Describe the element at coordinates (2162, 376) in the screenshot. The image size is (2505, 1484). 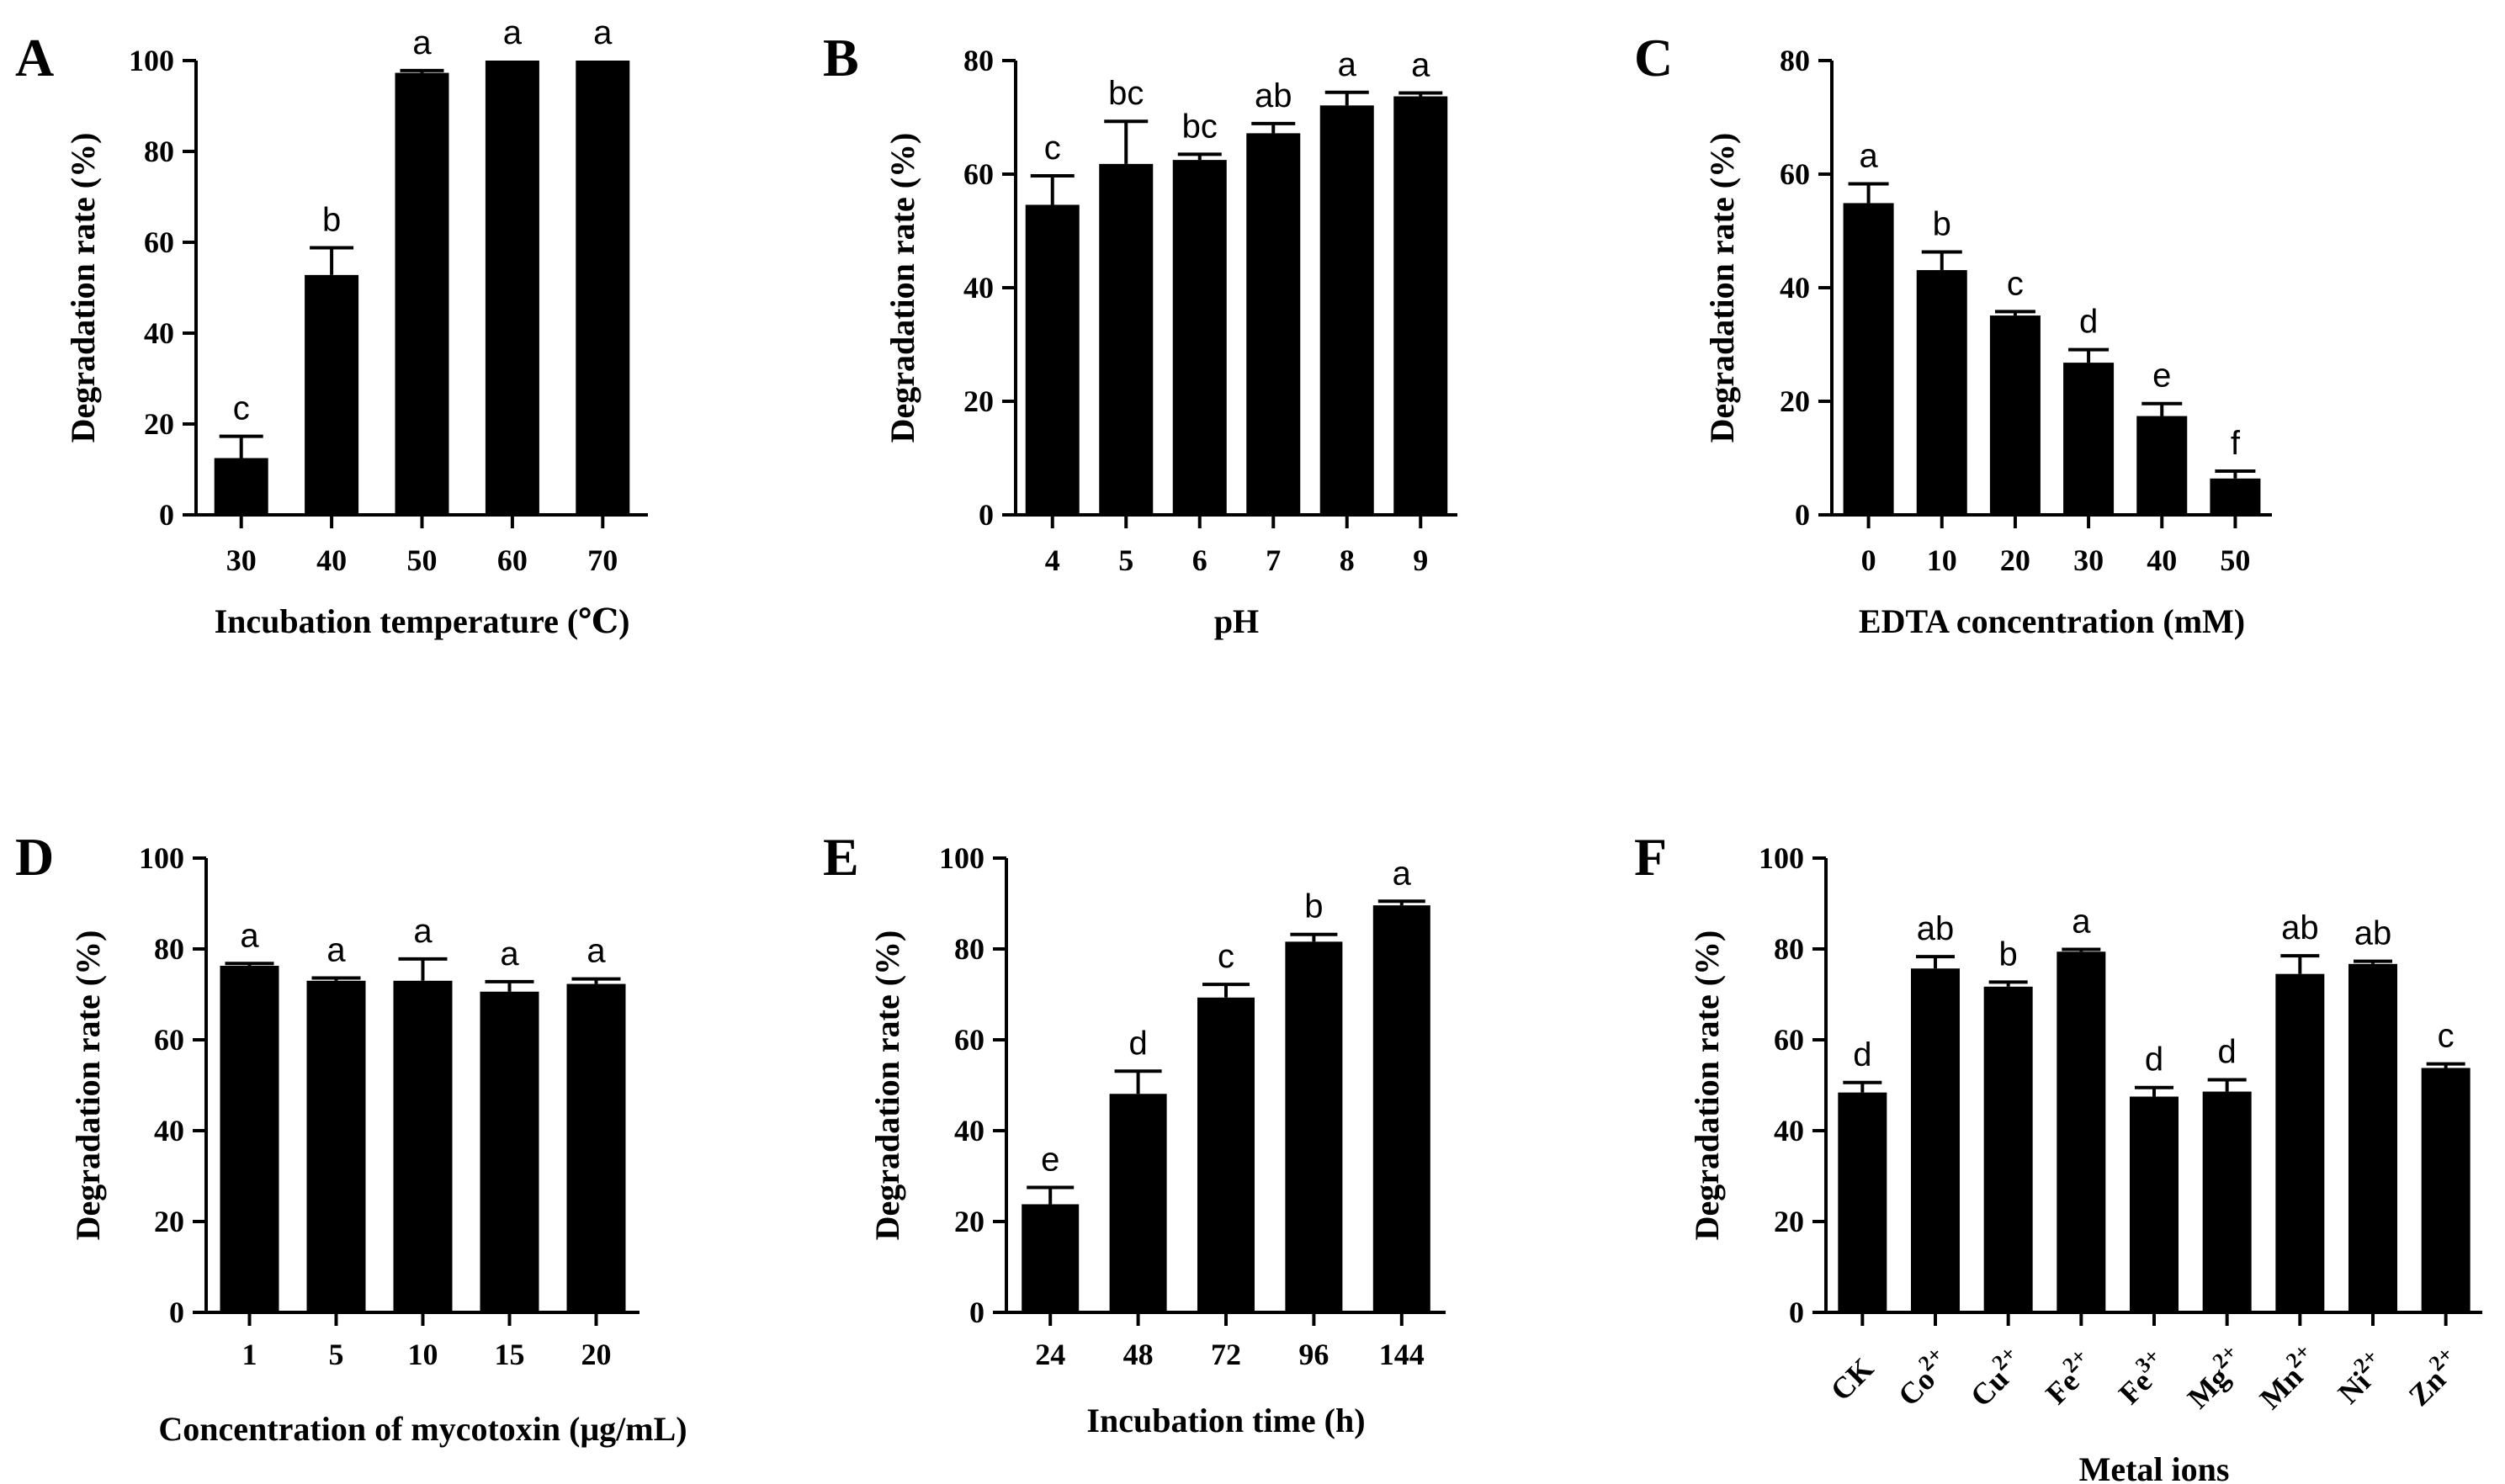
I see `significance-letter: e` at that location.